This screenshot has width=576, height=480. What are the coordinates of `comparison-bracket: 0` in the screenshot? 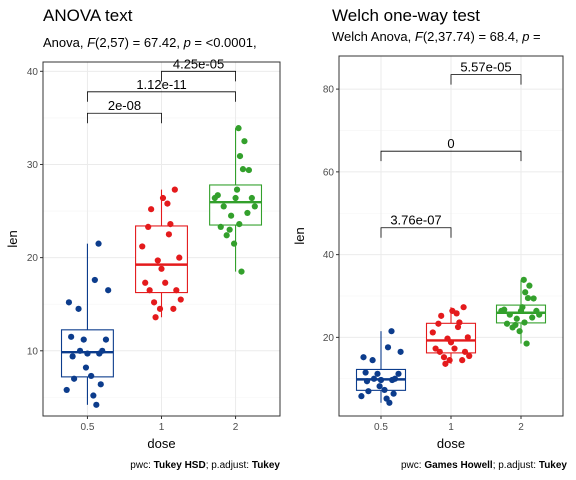 It's located at (451, 149).